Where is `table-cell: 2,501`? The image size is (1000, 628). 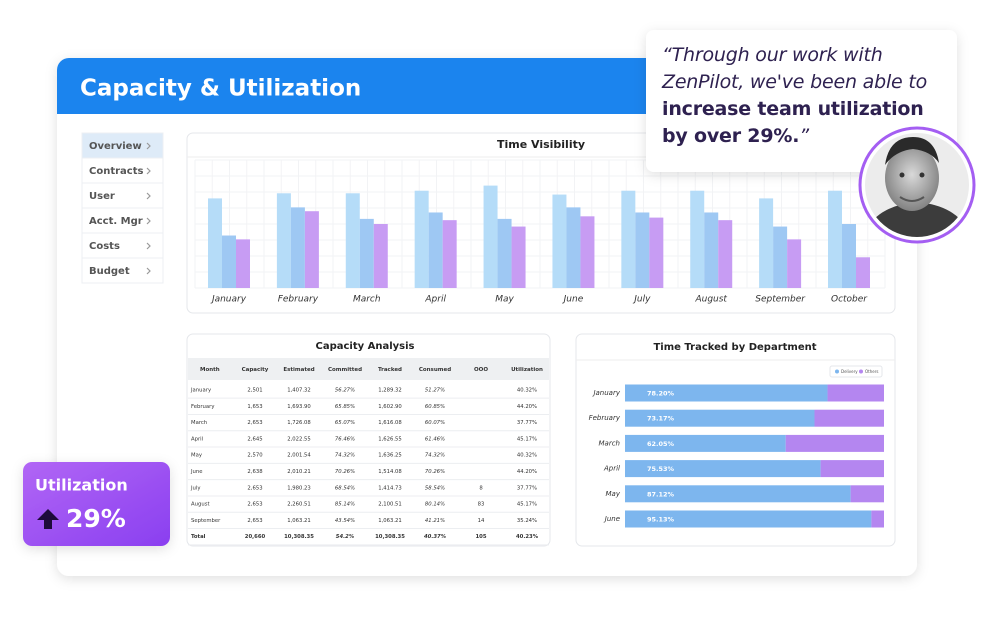
table-cell: 2,501 is located at coordinates (254, 391).